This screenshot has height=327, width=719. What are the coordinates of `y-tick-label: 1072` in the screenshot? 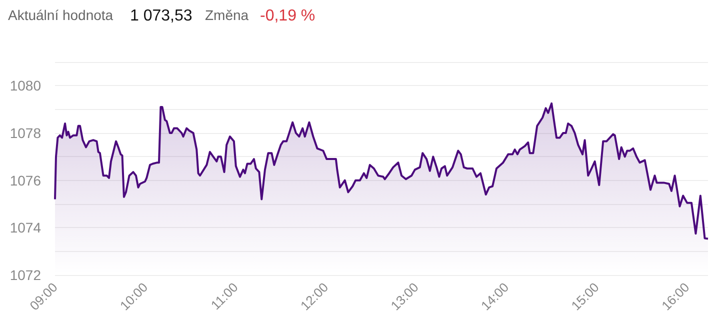 It's located at (26, 275).